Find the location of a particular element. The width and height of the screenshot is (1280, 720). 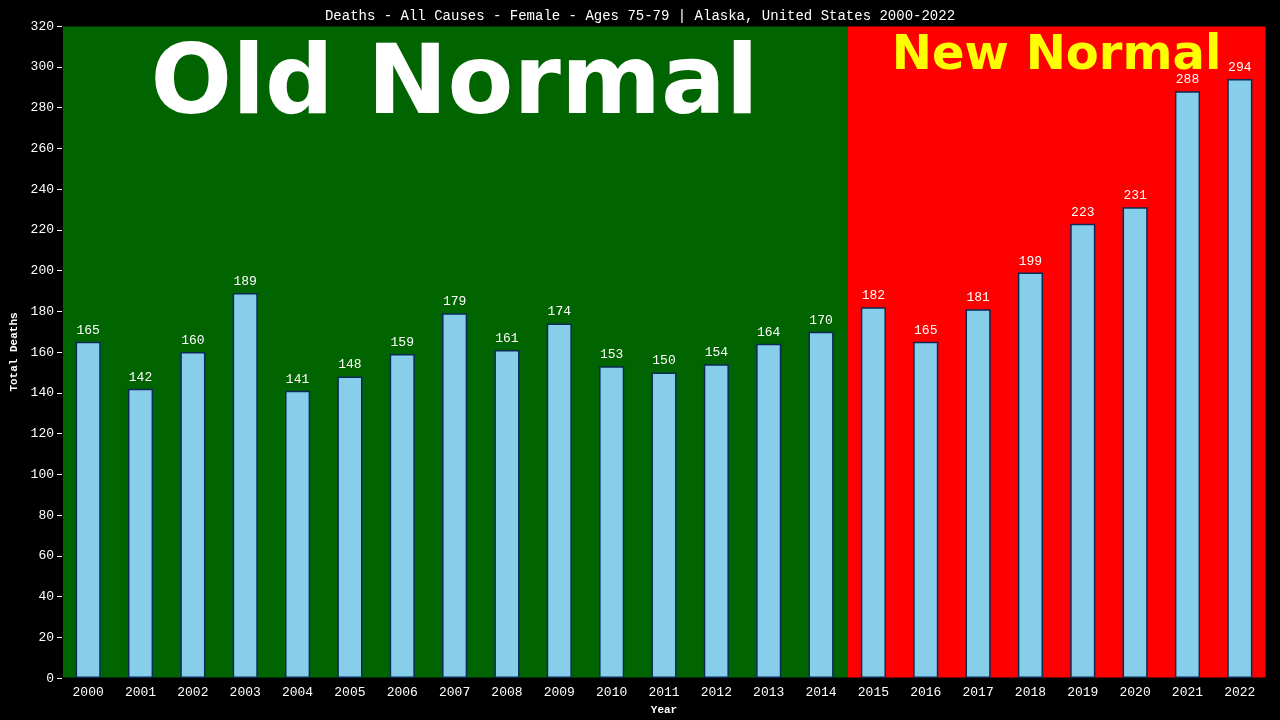

x-tick-label: 2003 is located at coordinates (245, 692).